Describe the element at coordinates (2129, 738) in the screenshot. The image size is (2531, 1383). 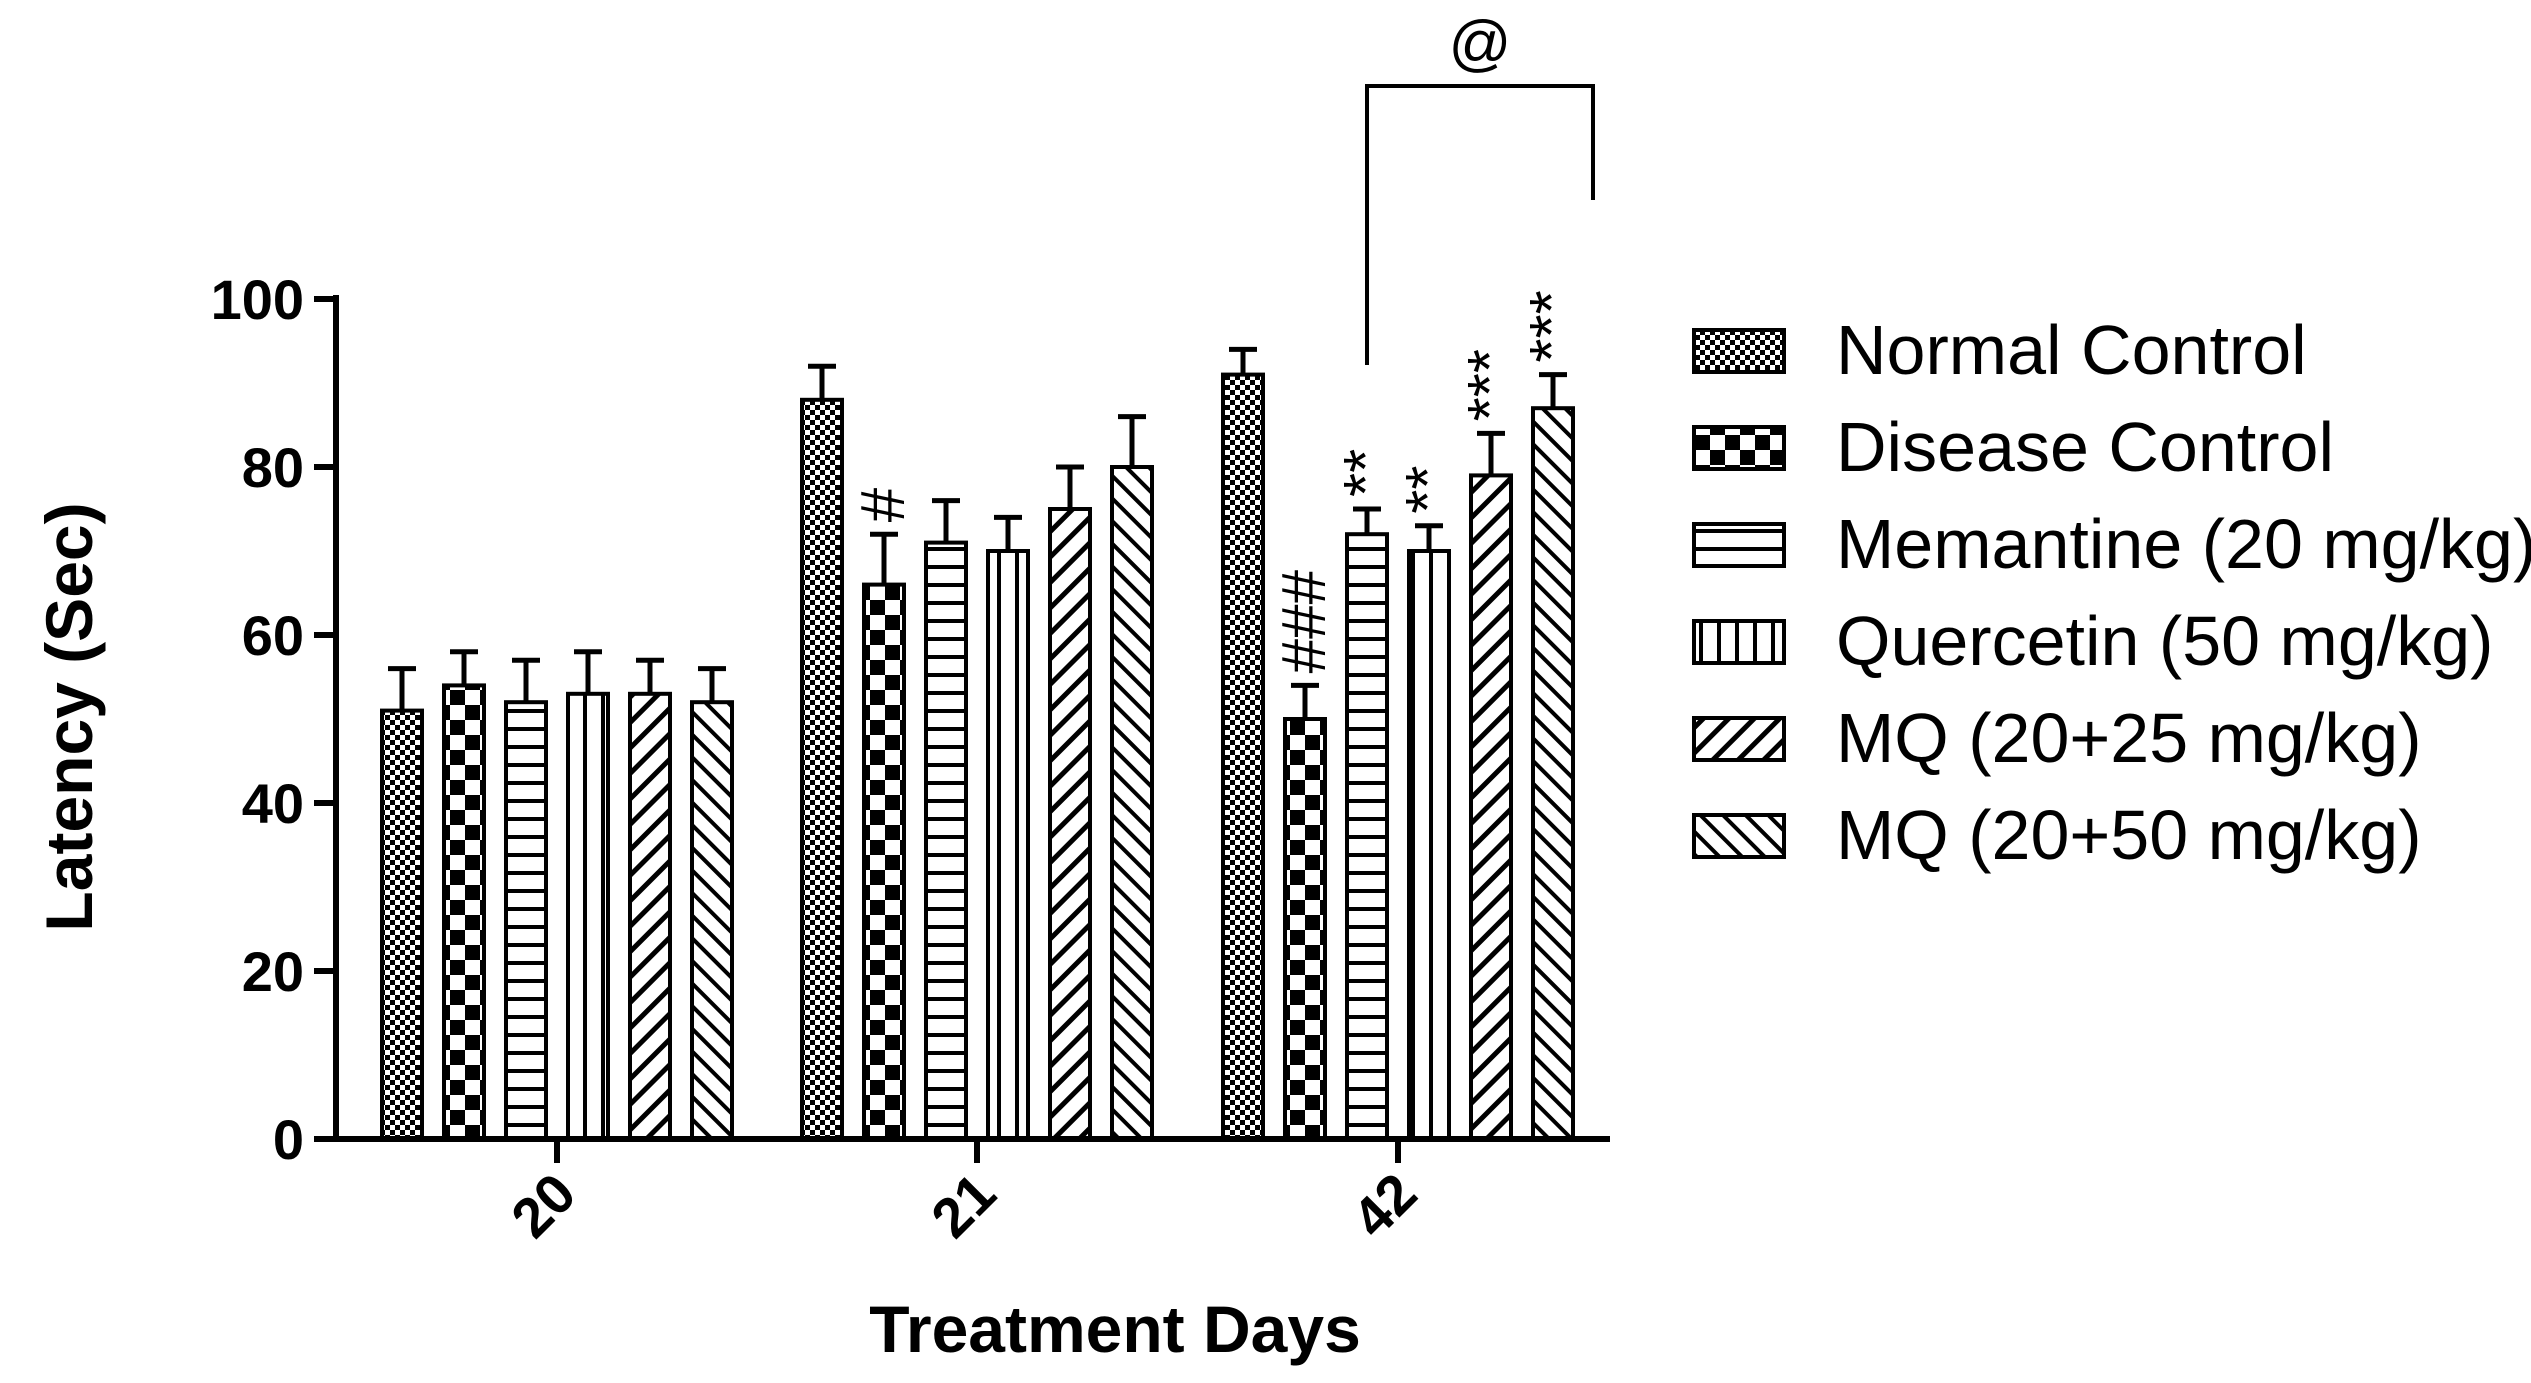
I see `legend-label: MQ (20+25 mg/kg)` at that location.